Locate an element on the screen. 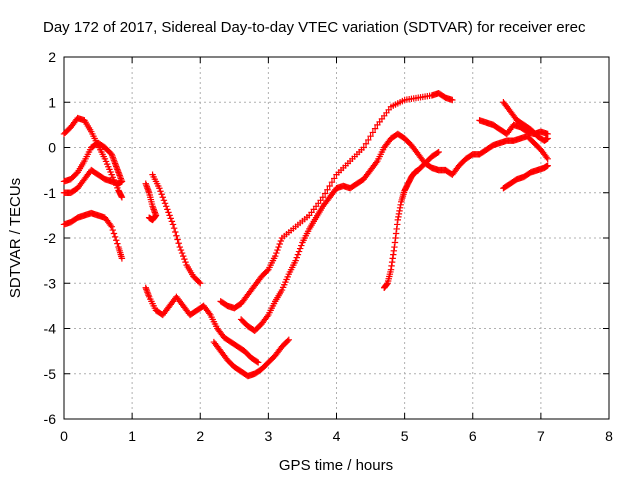 This screenshot has height=480, width=640. x-tick-label: 2 is located at coordinates (200, 436).